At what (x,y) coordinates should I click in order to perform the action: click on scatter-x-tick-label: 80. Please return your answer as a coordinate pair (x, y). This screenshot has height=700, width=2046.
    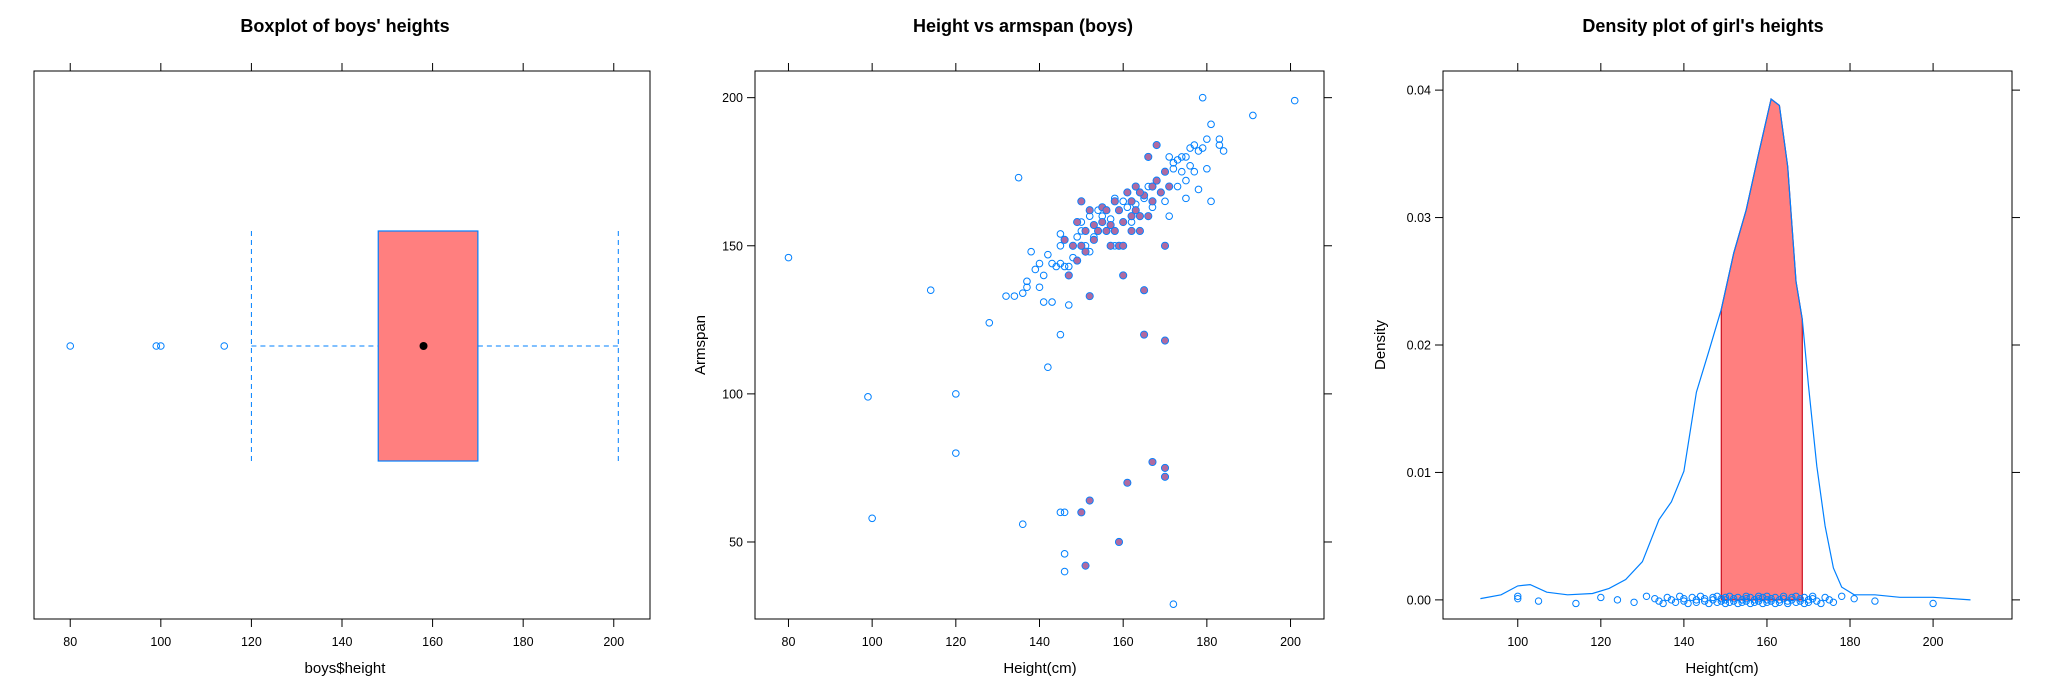
    Looking at the image, I should click on (789, 642).